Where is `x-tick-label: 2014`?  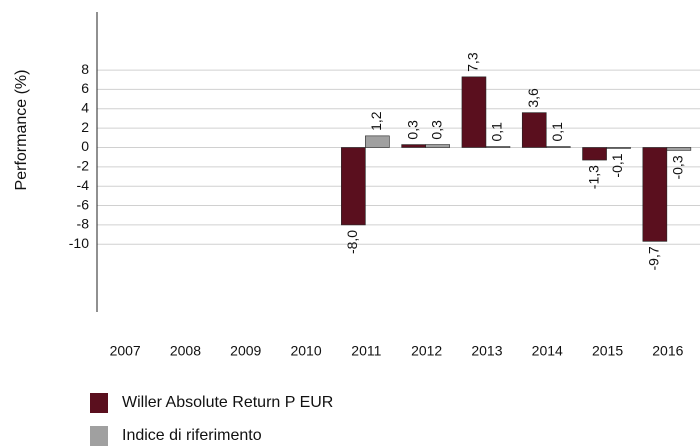
x-tick-label: 2014 is located at coordinates (547, 351).